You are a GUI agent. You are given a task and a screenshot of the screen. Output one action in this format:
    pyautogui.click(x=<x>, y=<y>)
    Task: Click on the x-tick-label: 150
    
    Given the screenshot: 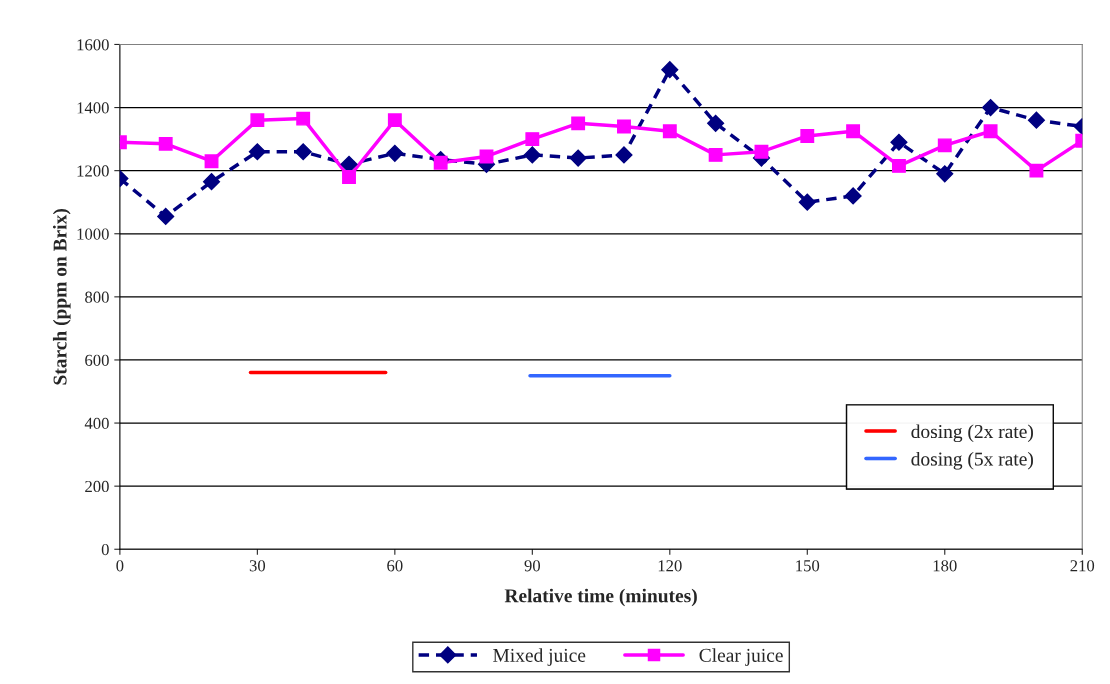 What is the action you would take?
    pyautogui.click(x=808, y=566)
    